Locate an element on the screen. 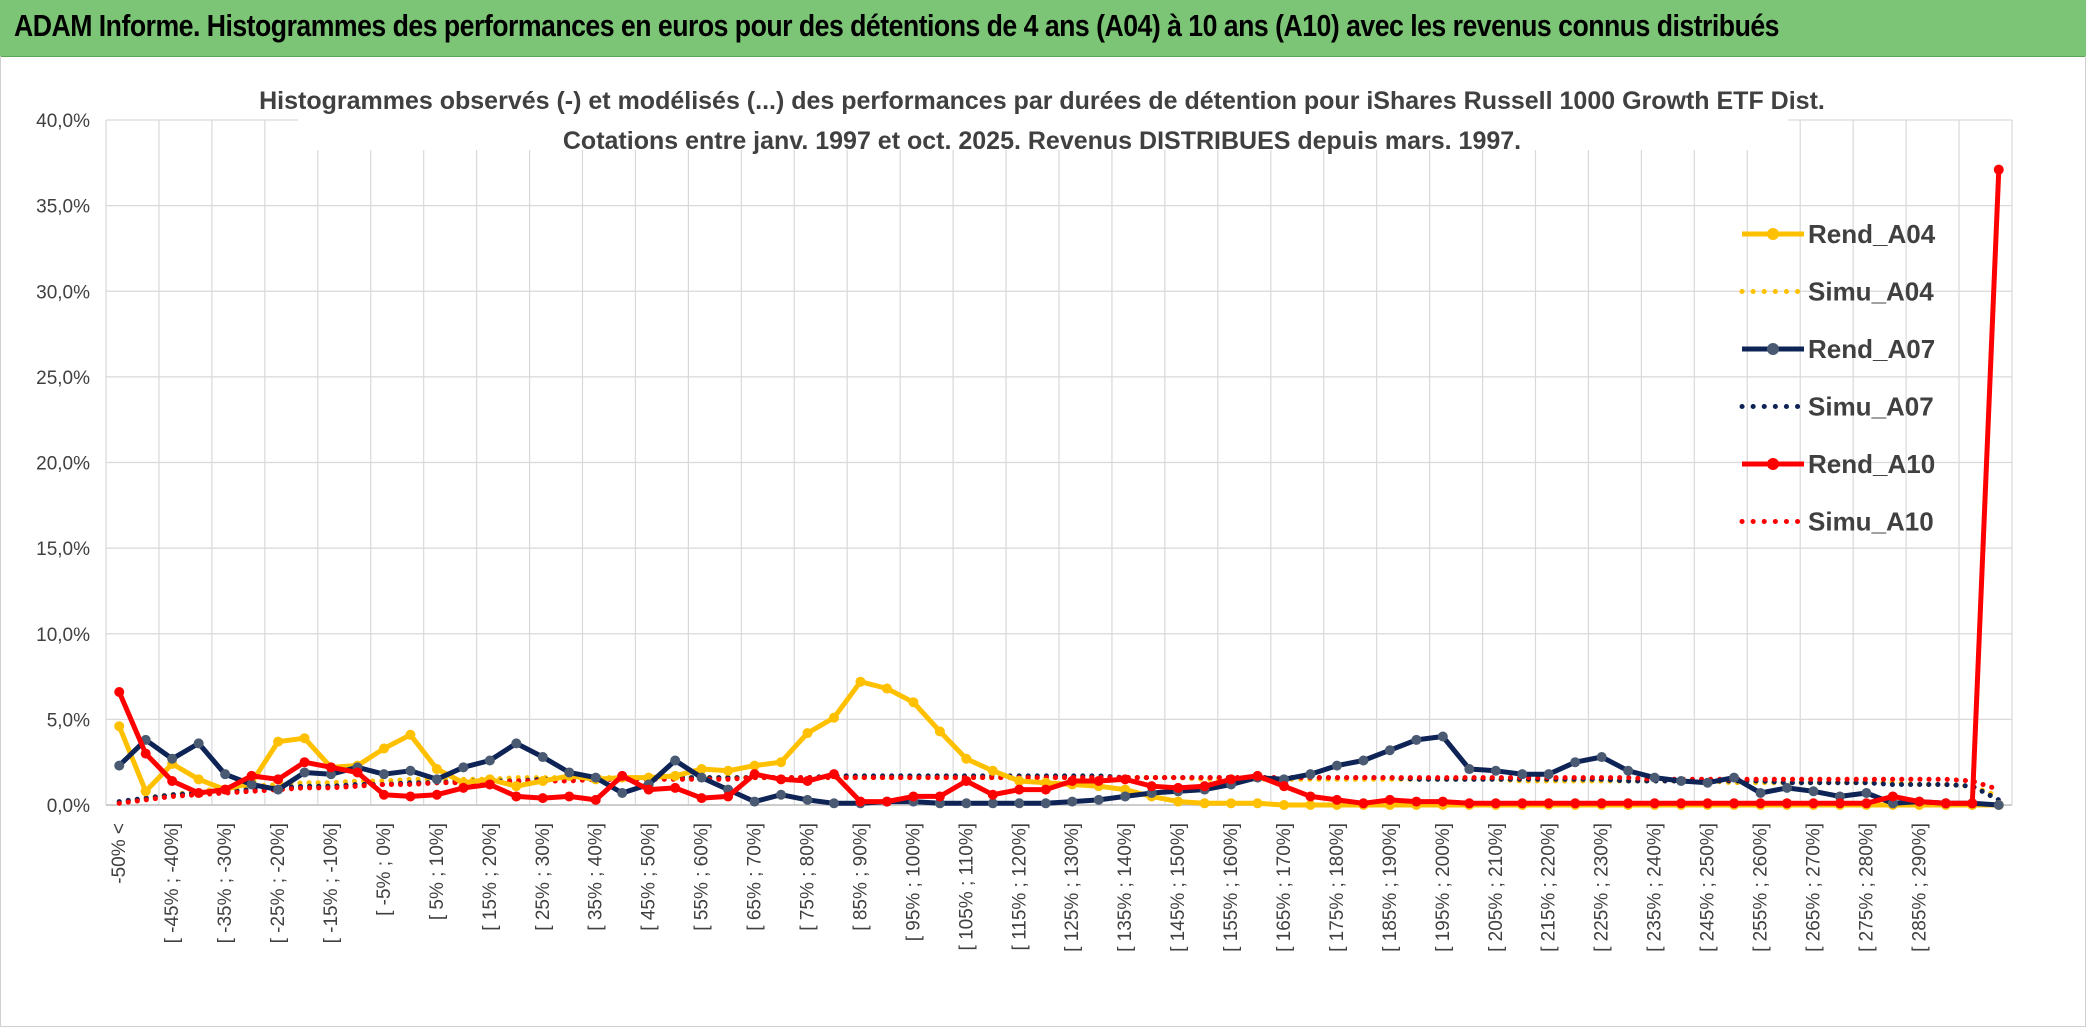  x-tick-label: [ 135% ; 140%] is located at coordinates (1125, 887).